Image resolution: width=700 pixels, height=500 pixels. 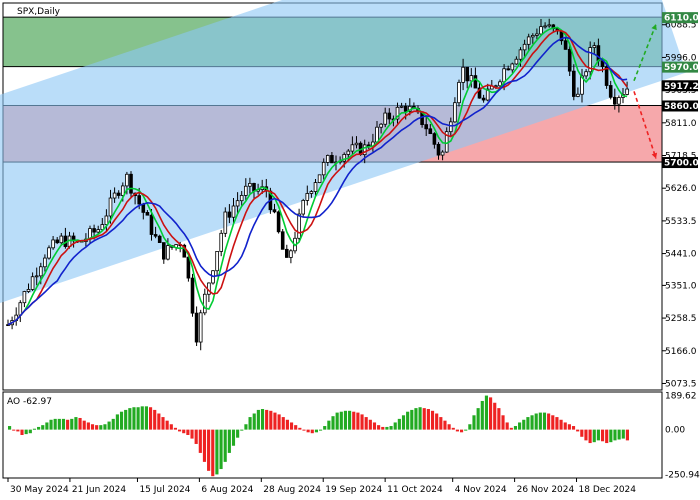 What do you see at coordinates (675, 431) in the screenshot?
I see `ao-tick-label: 0.00` at bounding box center [675, 431].